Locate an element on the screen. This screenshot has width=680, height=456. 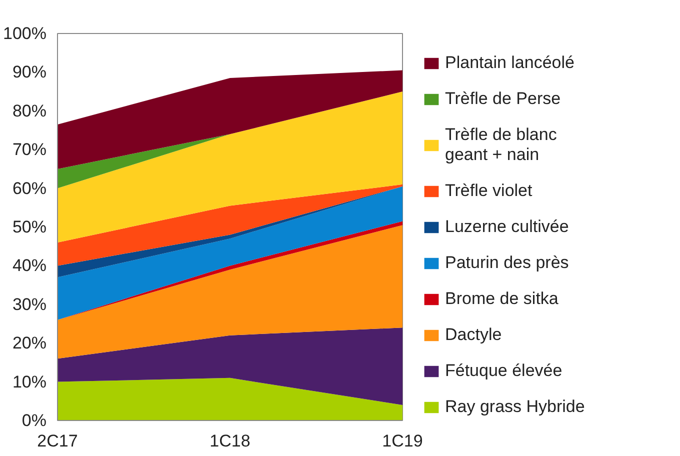
x-tick-label: 1C18 is located at coordinates (230, 441).